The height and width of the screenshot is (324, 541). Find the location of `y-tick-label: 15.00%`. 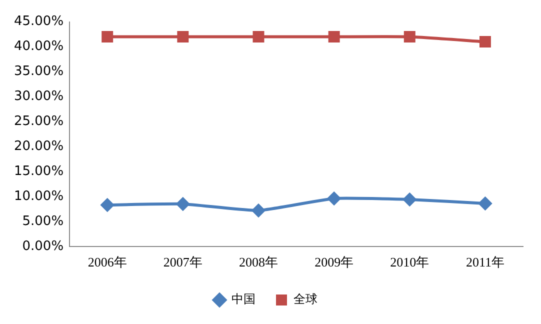

y-tick-label: 15.00% is located at coordinates (39, 171).